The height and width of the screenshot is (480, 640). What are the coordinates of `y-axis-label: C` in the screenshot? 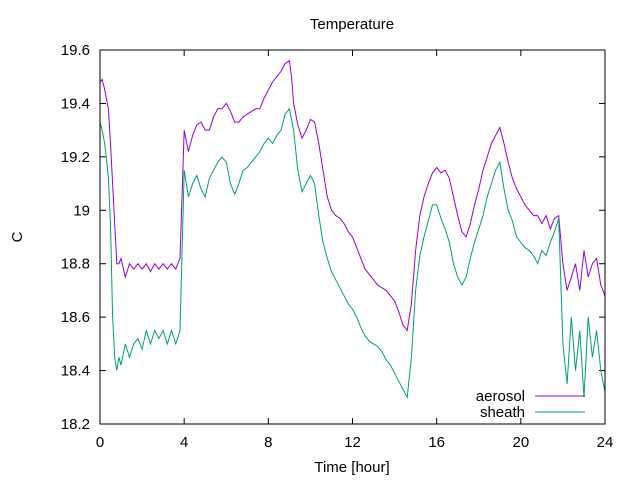 It's located at (17, 236).